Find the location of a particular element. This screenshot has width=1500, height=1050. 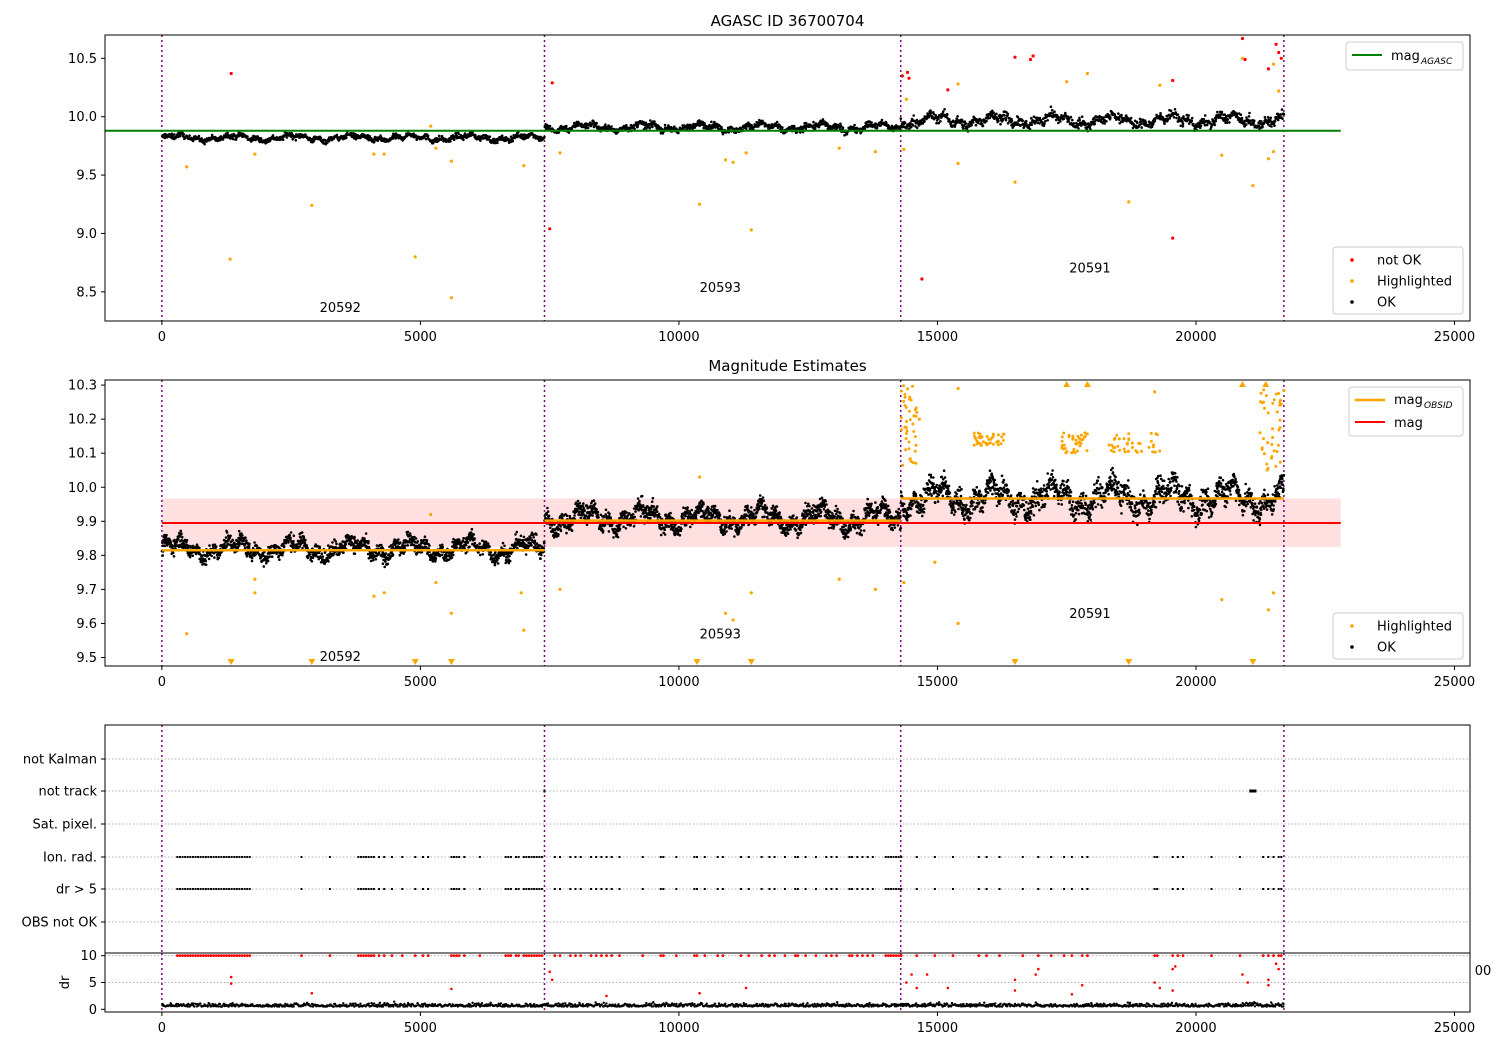

legend-marker is located at coordinates (1352, 260).